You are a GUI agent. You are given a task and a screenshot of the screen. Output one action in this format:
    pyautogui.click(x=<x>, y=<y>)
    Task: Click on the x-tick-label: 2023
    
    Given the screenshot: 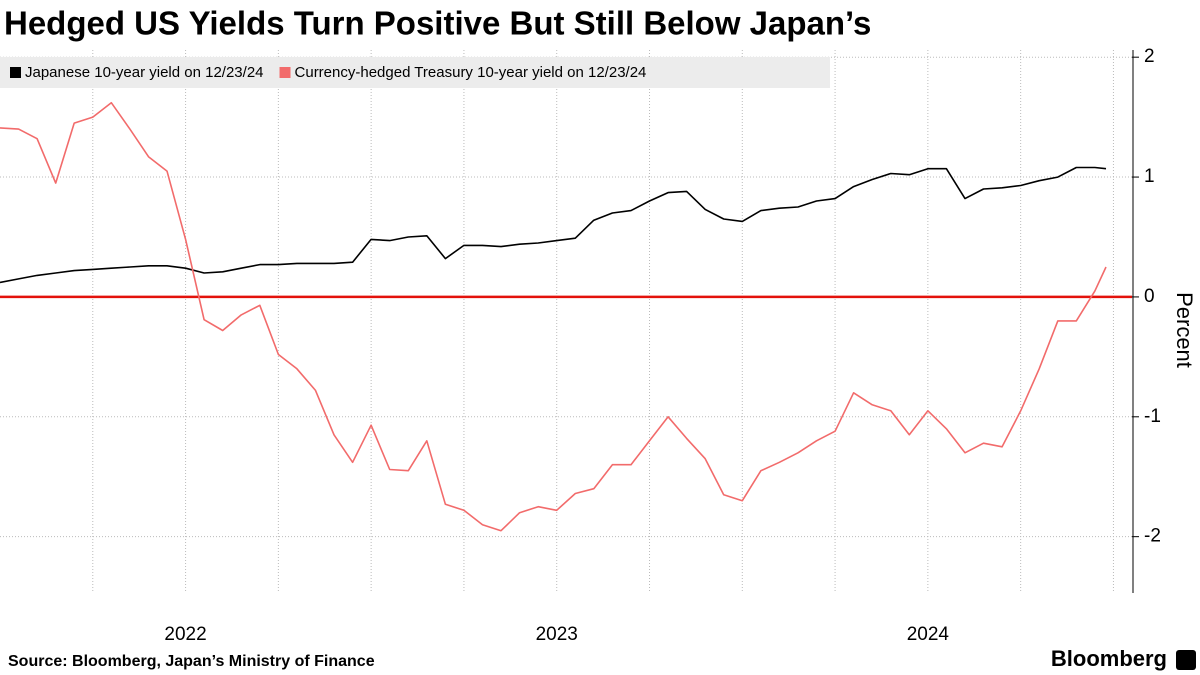 What is the action you would take?
    pyautogui.click(x=557, y=634)
    